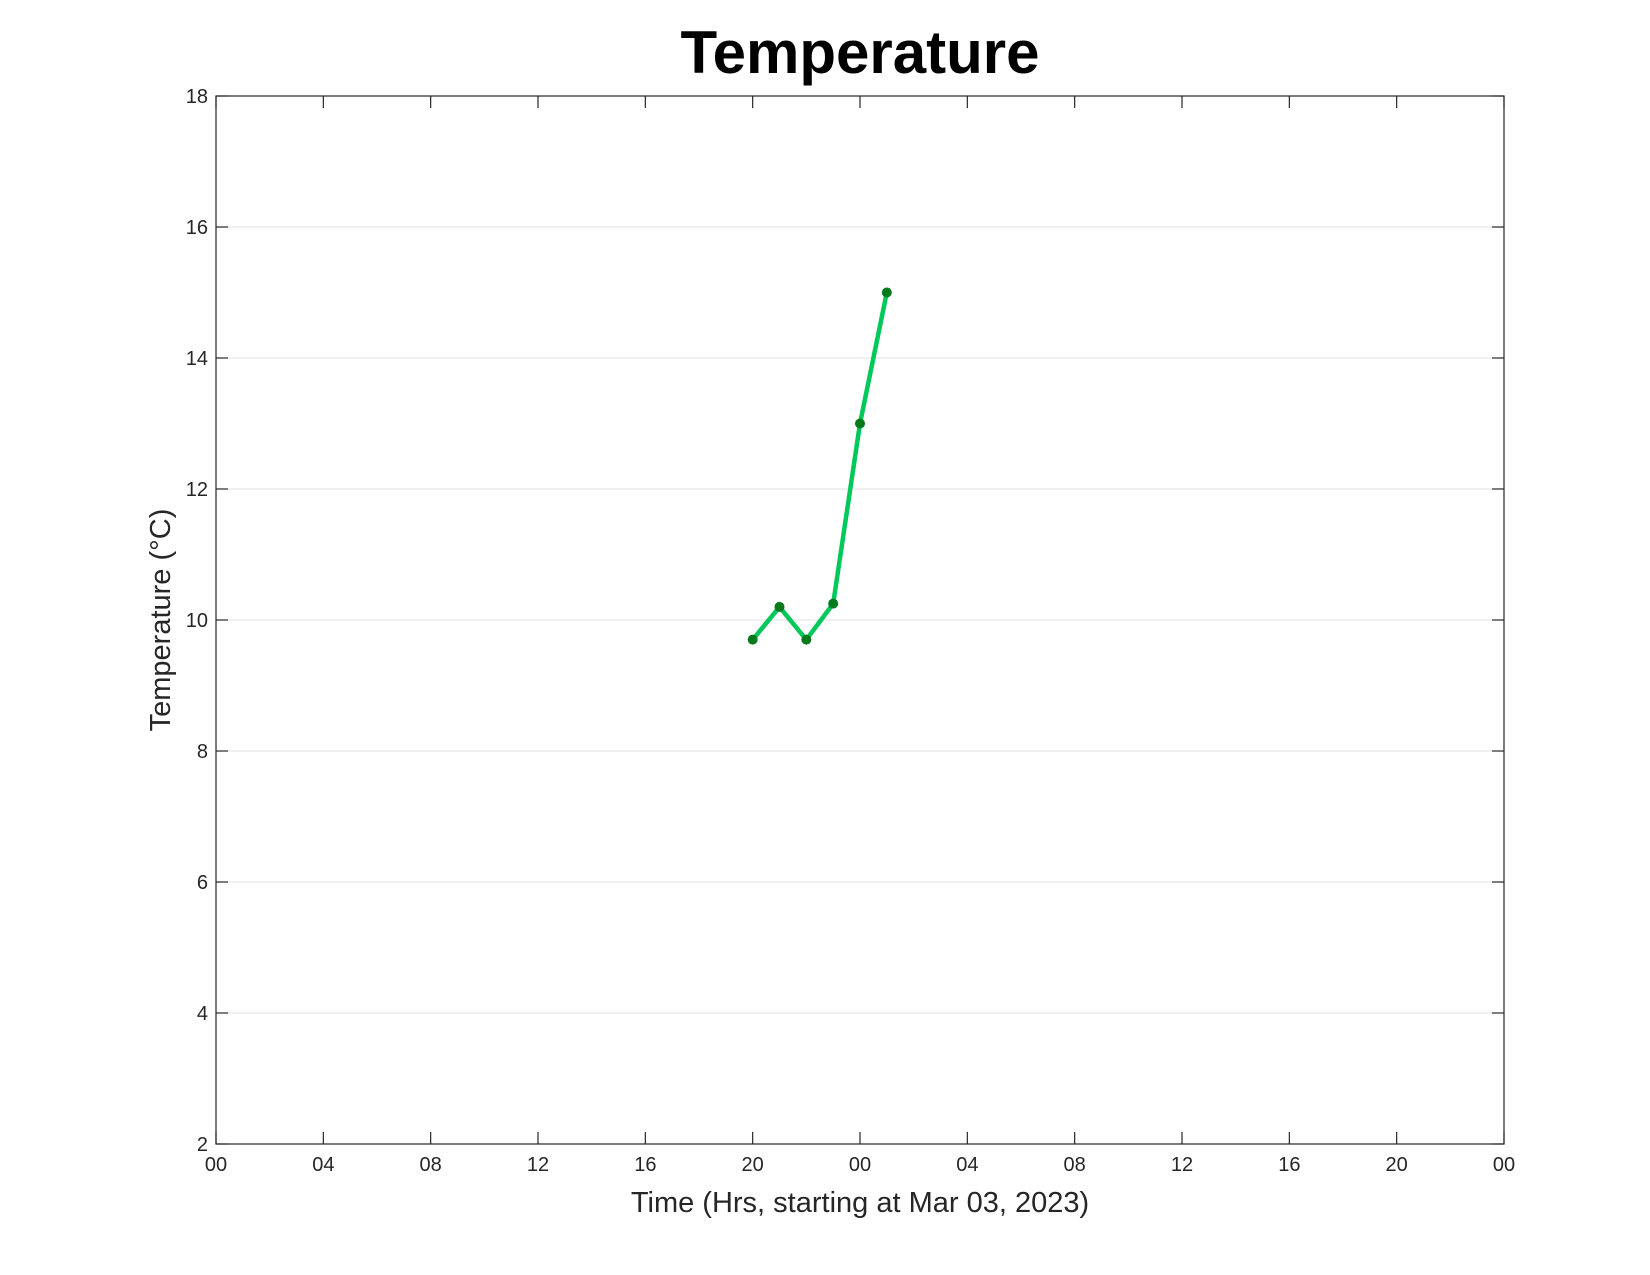 The image size is (1650, 1275). I want to click on y-tick-label: 2, so click(202, 1145).